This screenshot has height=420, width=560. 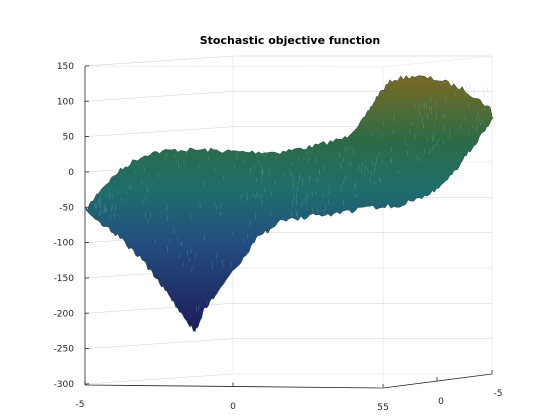 I want to click on x-axis-line, so click(x=234, y=386).